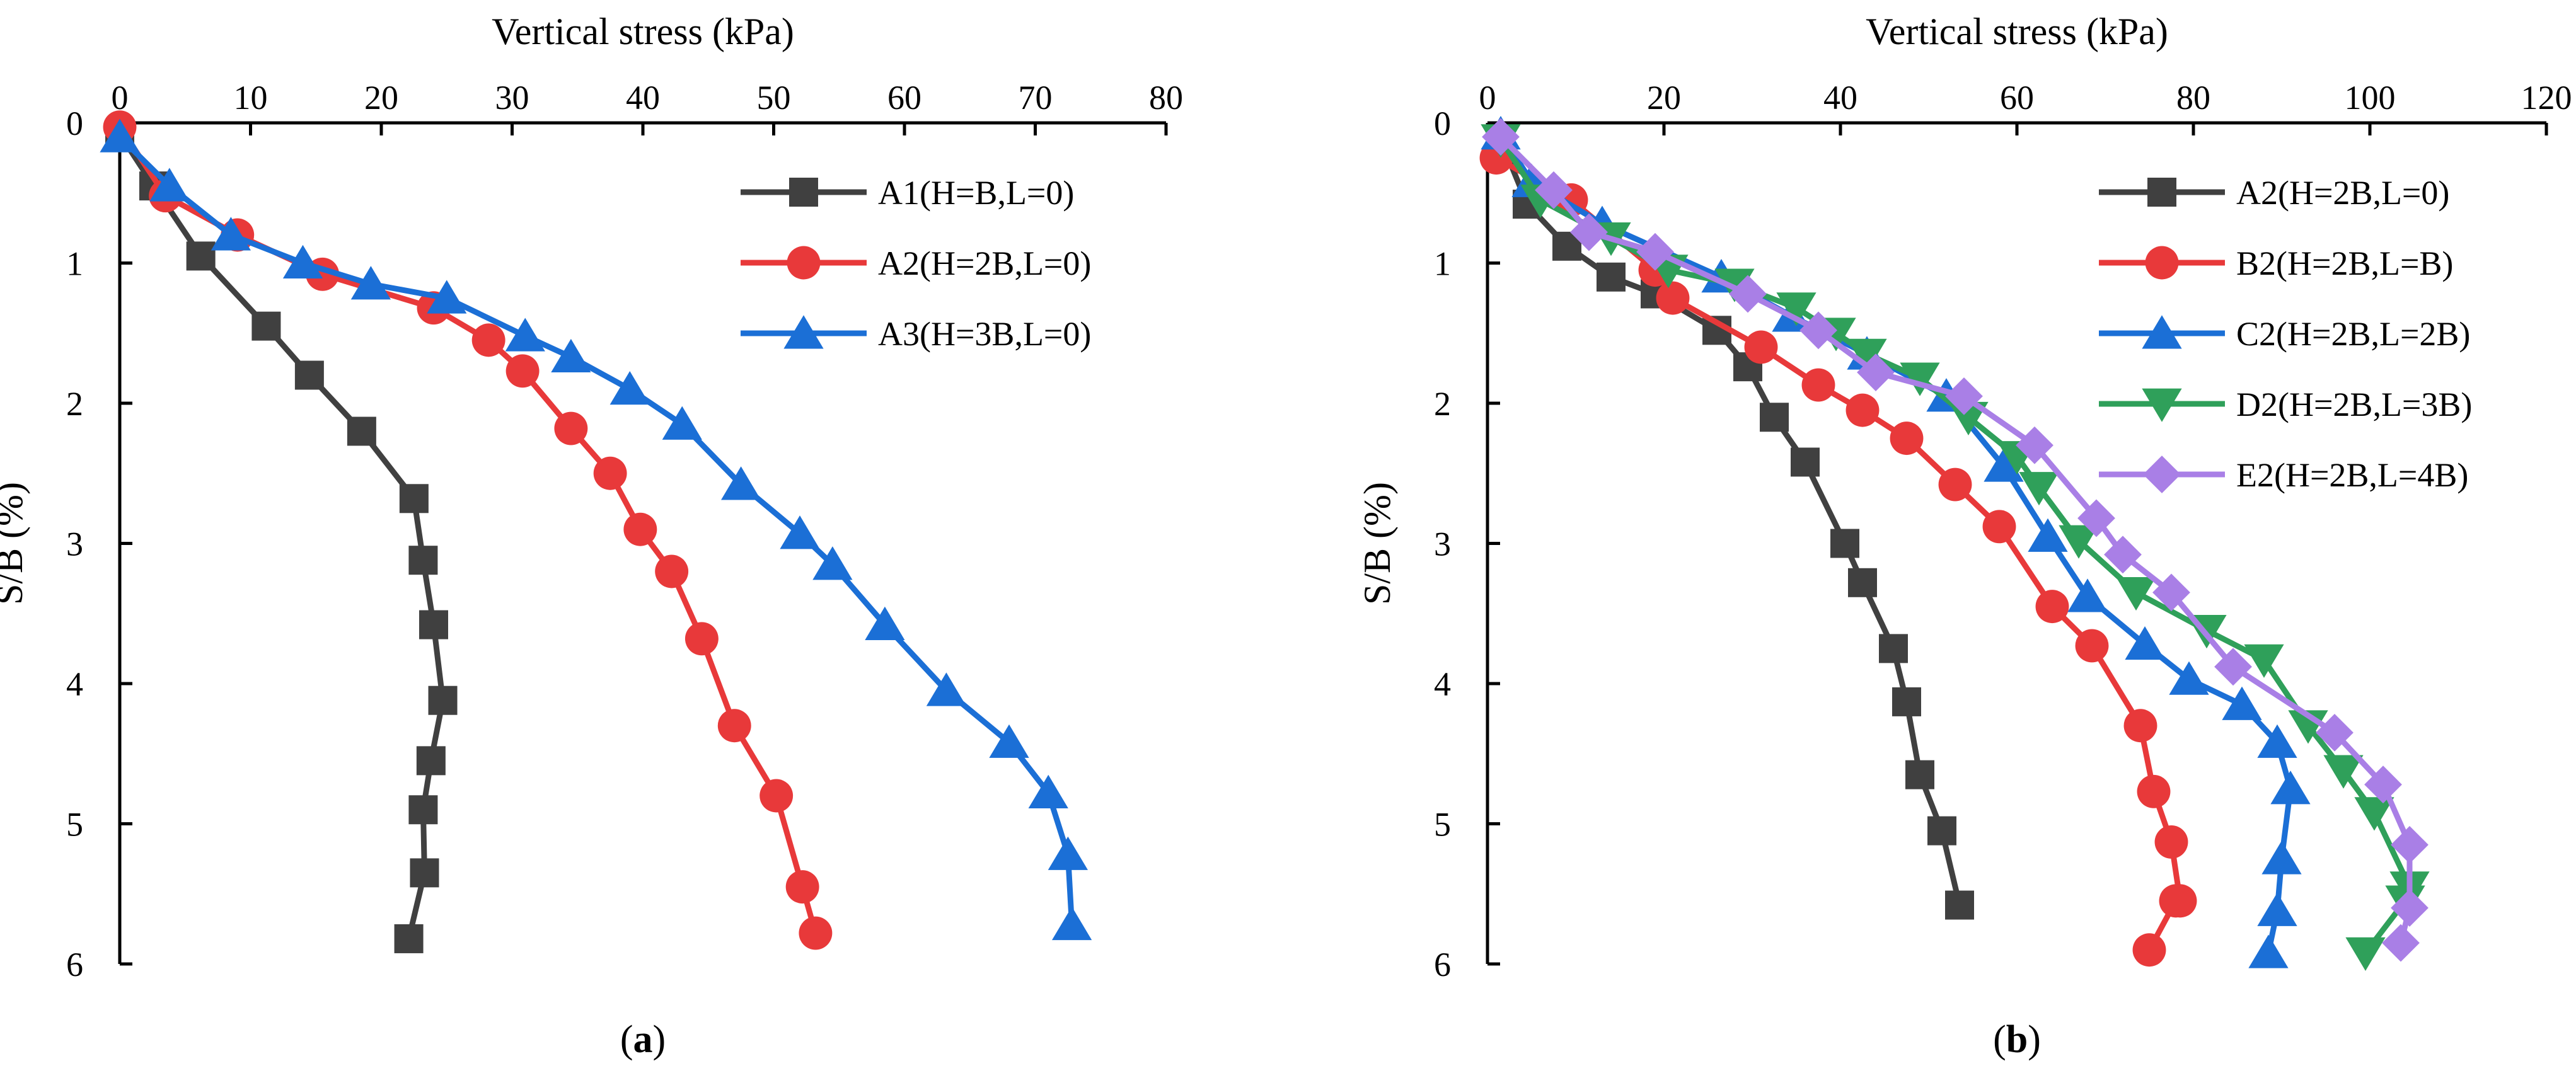 This screenshot has width=2576, height=1078. I want to click on x-tick-label: 30, so click(512, 98).